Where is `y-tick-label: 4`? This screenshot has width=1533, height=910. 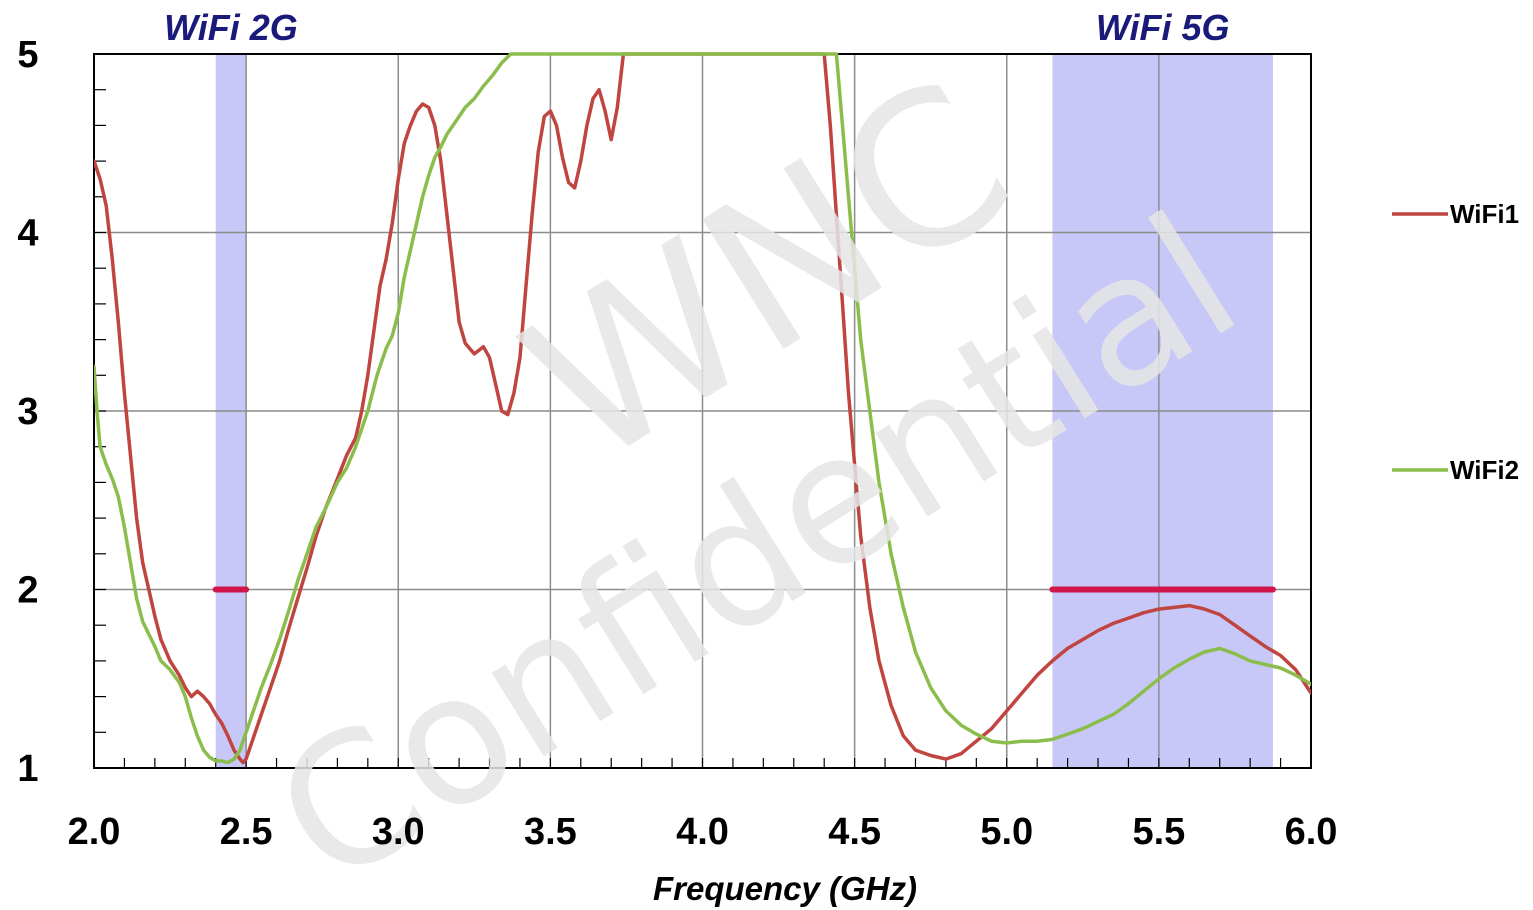 y-tick-label: 4 is located at coordinates (27, 234).